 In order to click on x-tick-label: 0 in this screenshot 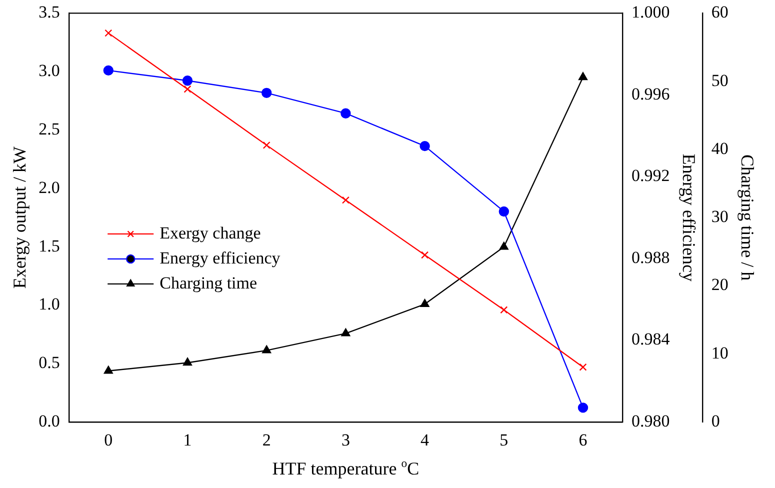, I will do `click(108, 440)`.